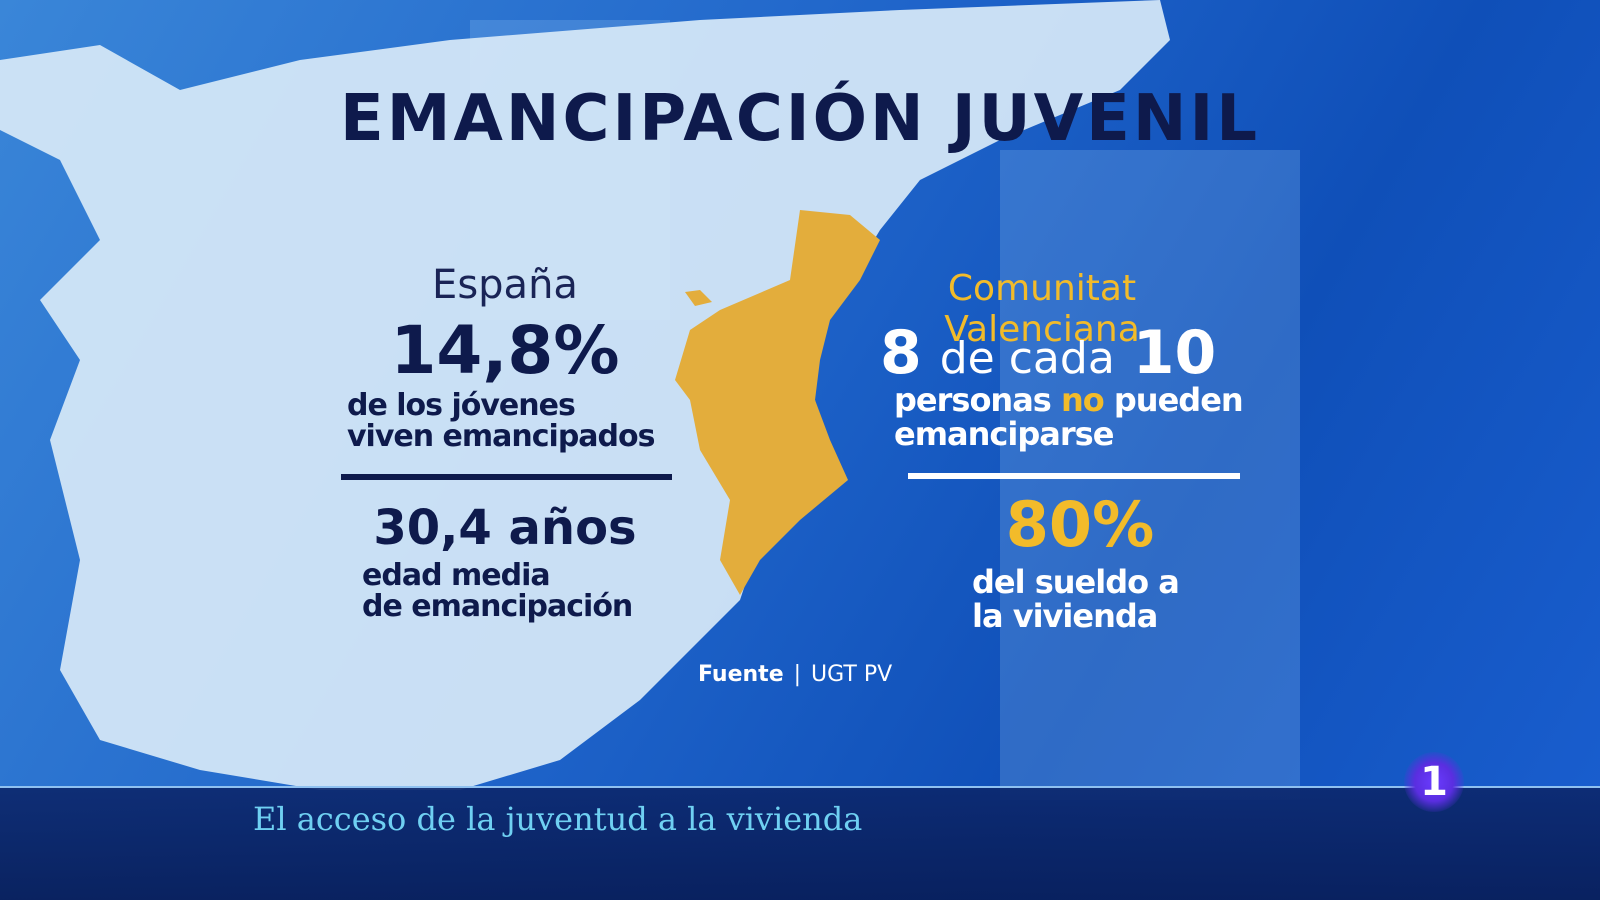  I want to click on text-line: viven emancipados, so click(501, 436).